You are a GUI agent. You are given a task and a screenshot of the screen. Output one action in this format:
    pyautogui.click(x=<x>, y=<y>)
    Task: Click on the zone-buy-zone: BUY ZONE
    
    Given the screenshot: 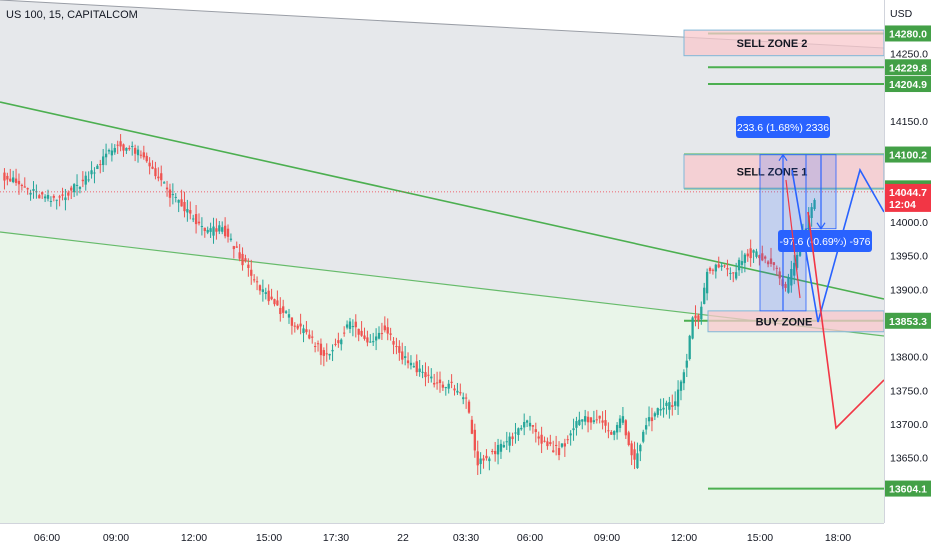 What is the action you would take?
    pyautogui.click(x=796, y=321)
    